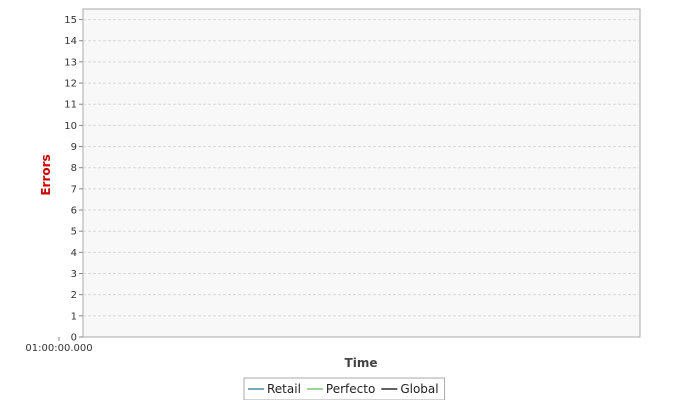  Describe the element at coordinates (74, 211) in the screenshot. I see `y-tick-label: 6` at that location.